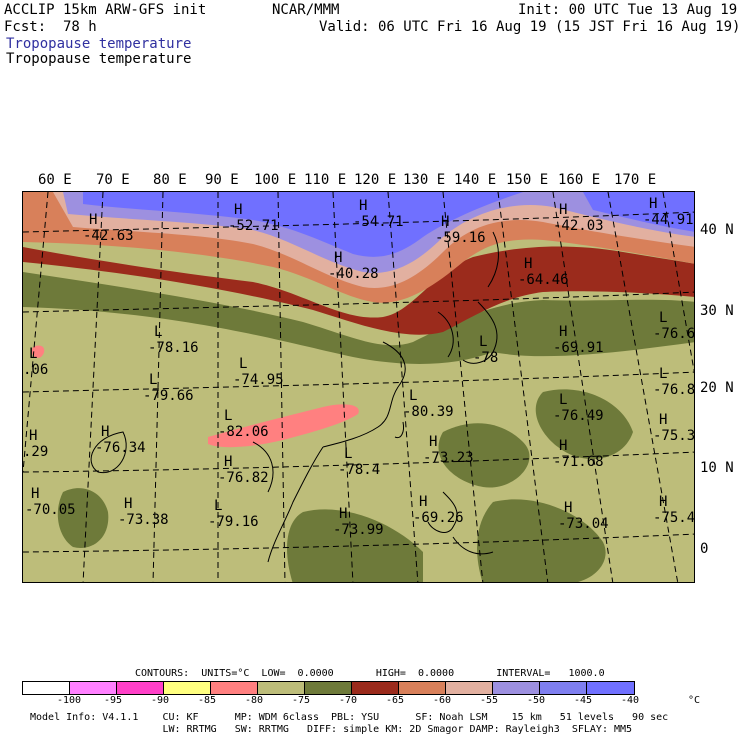 Image resolution: width=740 pixels, height=740 pixels. Describe the element at coordinates (448, 450) in the screenshot. I see `high-marker: H-73.23` at that location.